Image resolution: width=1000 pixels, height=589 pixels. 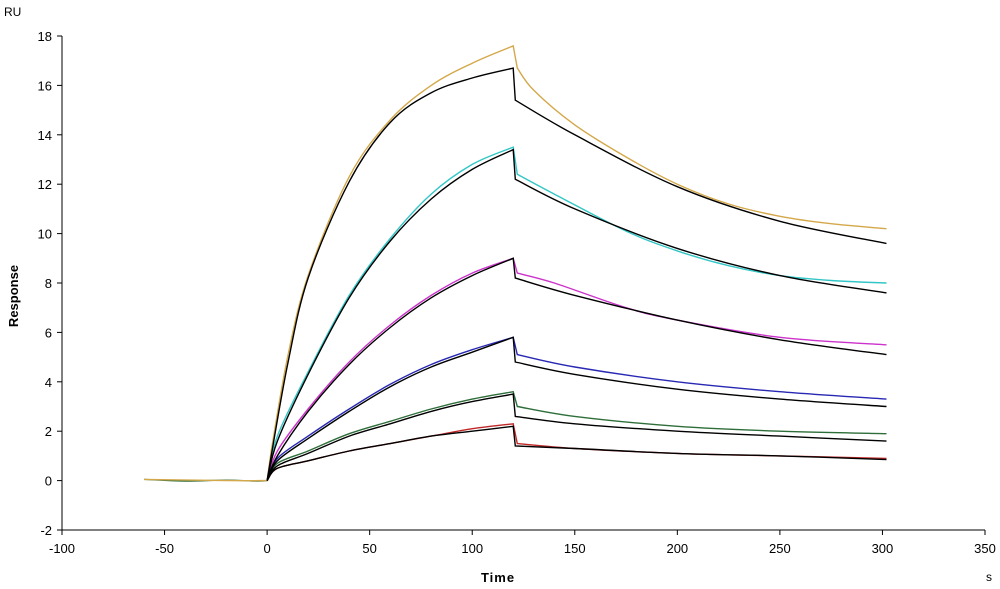 What do you see at coordinates (575, 548) in the screenshot?
I see `x-tick-label: 150` at bounding box center [575, 548].